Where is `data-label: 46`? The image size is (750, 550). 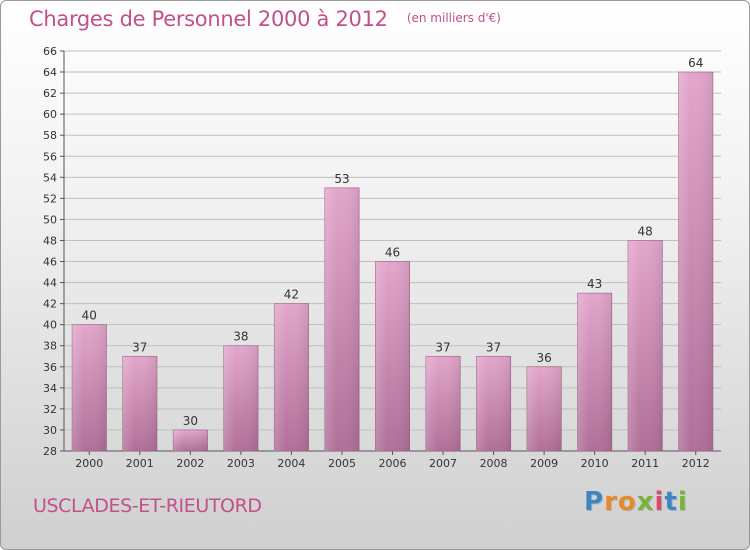 data-label: 46 is located at coordinates (392, 253).